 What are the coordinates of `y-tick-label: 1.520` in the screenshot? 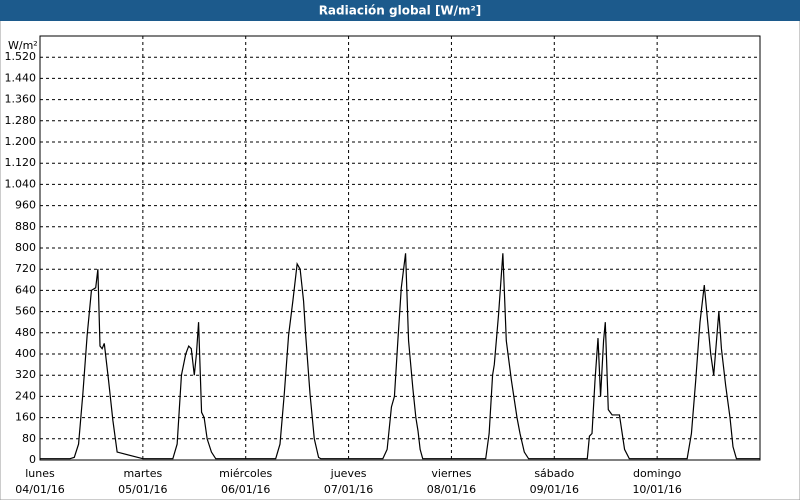 It's located at (21, 56).